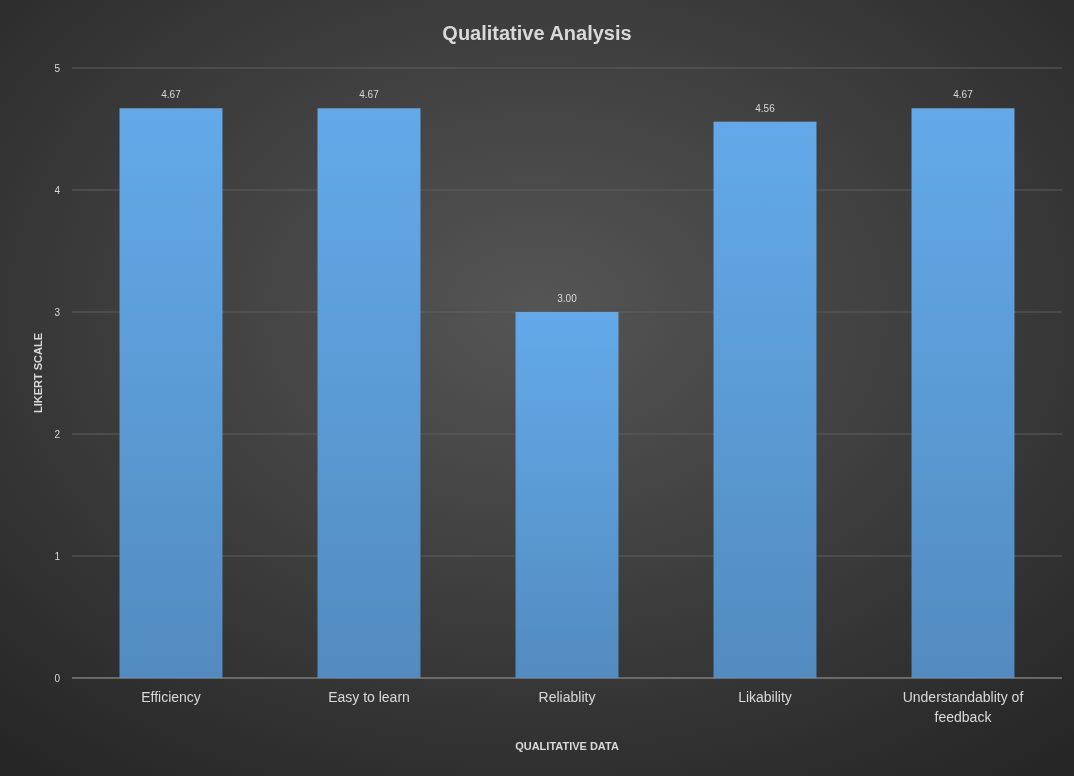 The width and height of the screenshot is (1074, 776). I want to click on data-label: 4.56, so click(765, 108).